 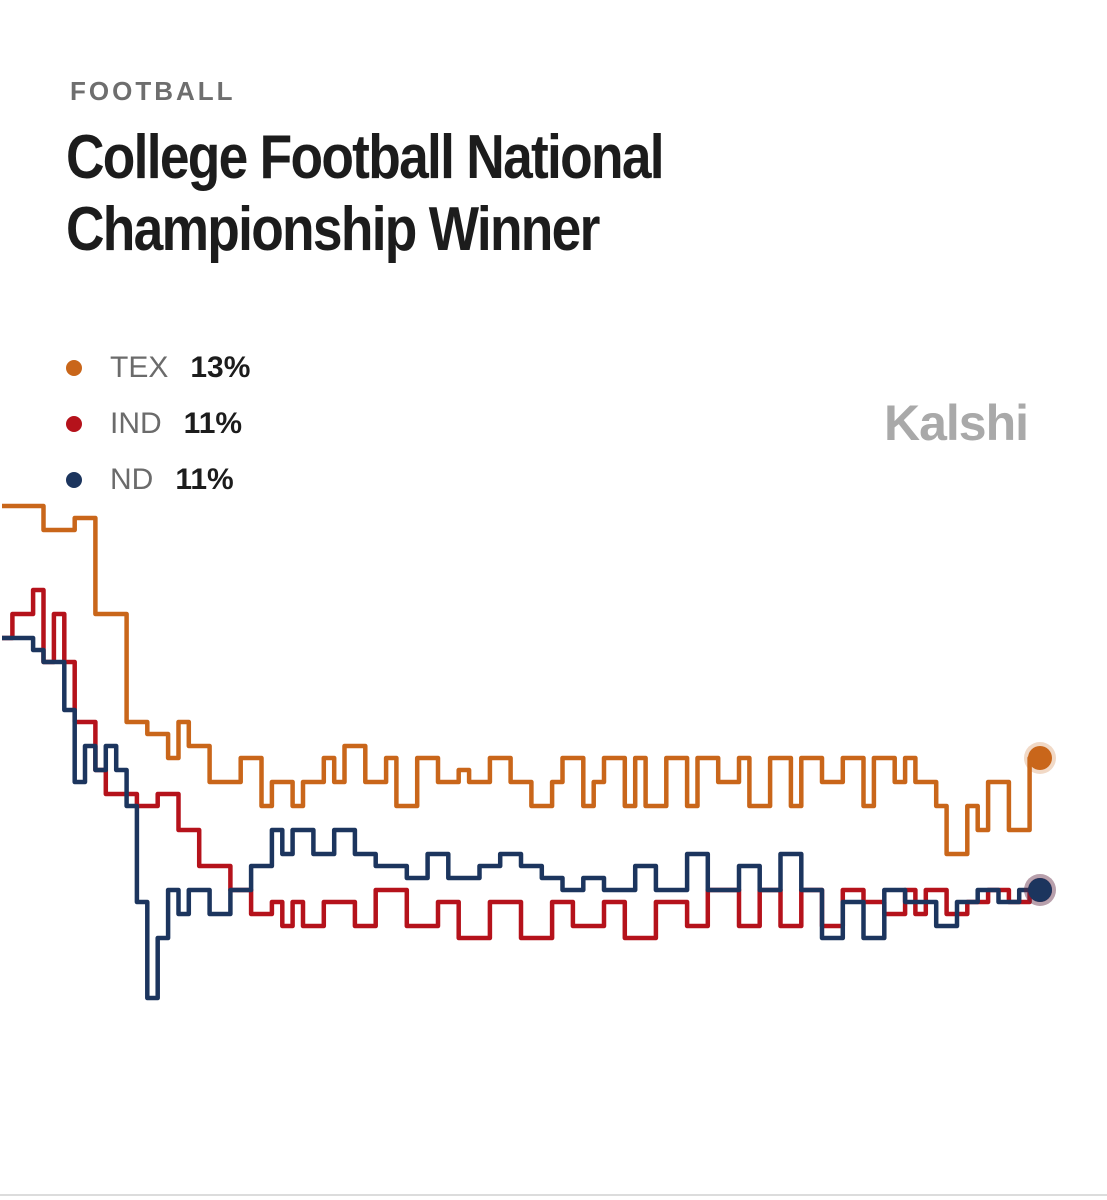 What do you see at coordinates (553, 1195) in the screenshot?
I see `chart-baseline` at bounding box center [553, 1195].